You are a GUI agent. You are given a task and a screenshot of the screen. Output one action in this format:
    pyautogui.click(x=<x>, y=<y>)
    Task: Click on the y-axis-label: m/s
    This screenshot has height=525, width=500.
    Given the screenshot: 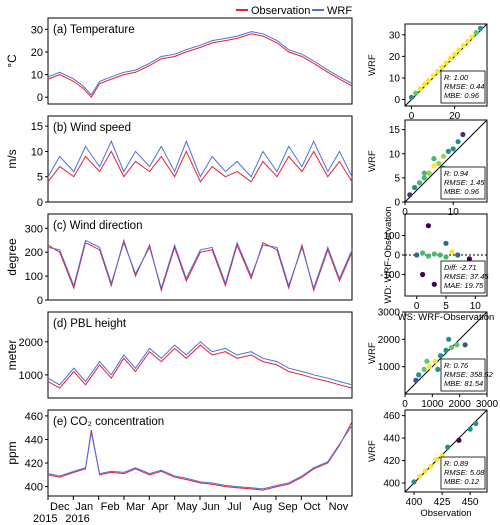 What is the action you would take?
    pyautogui.click(x=12, y=158)
    